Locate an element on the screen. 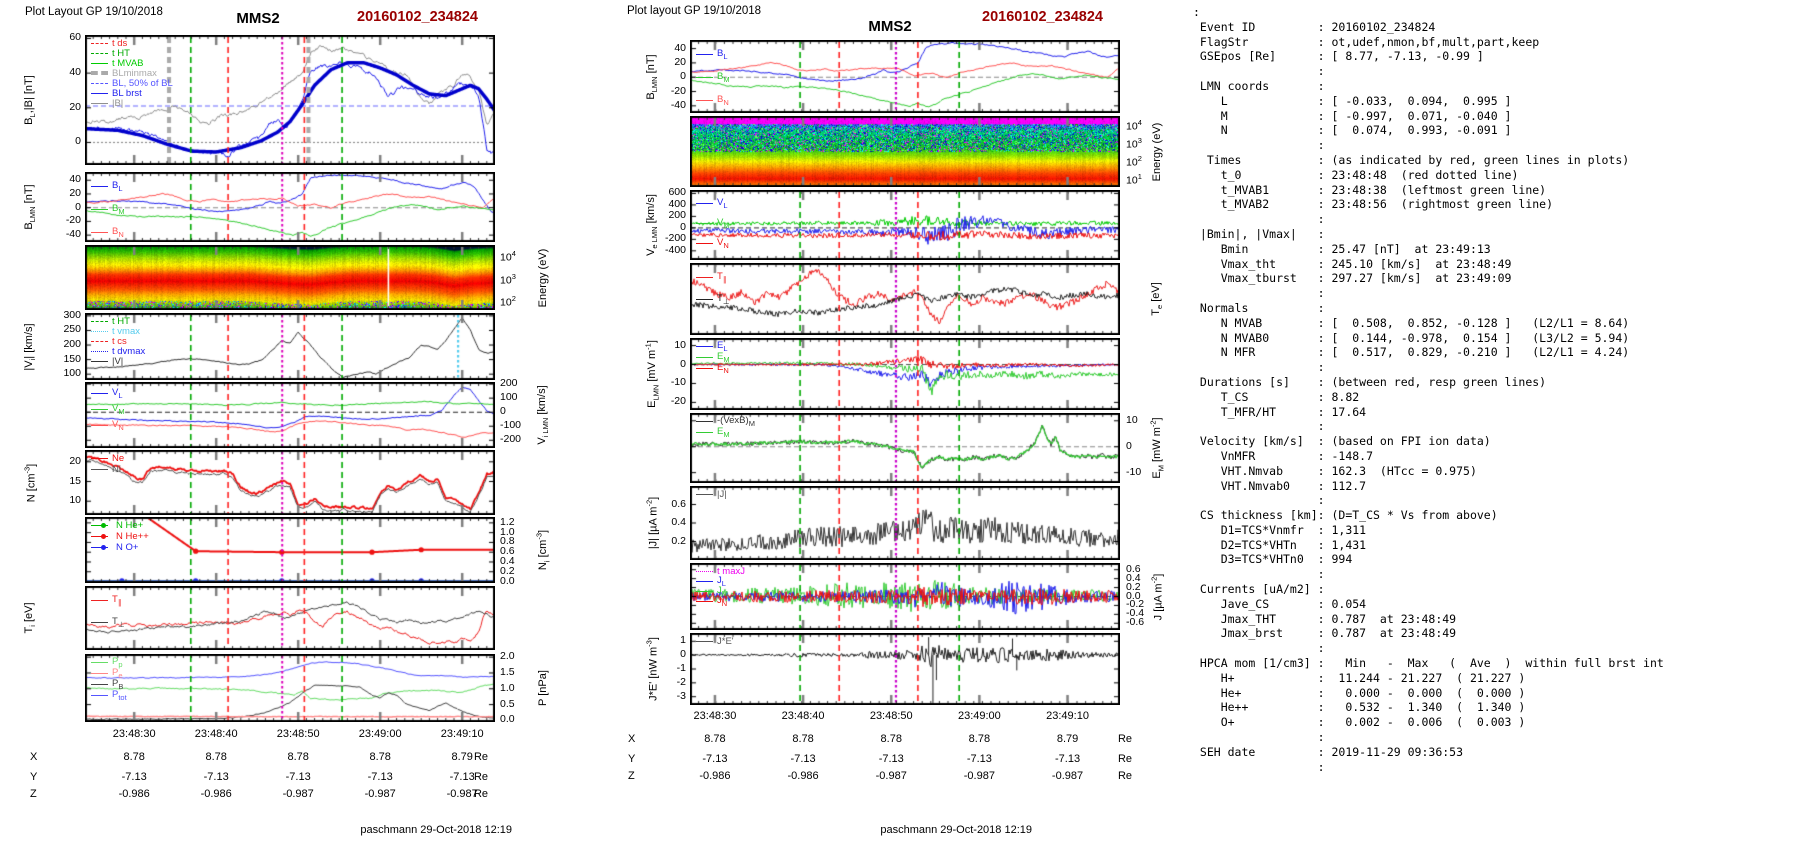  legend-entry: |V| is located at coordinates (118, 361).